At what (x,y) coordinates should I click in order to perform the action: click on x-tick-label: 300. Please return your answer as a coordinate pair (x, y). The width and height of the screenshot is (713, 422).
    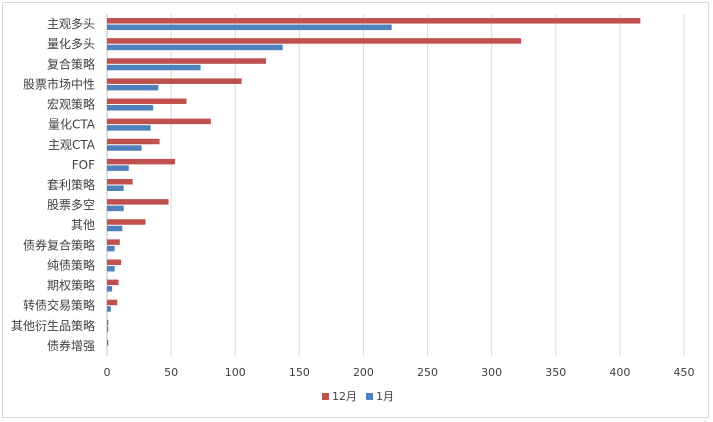
    Looking at the image, I should click on (491, 372).